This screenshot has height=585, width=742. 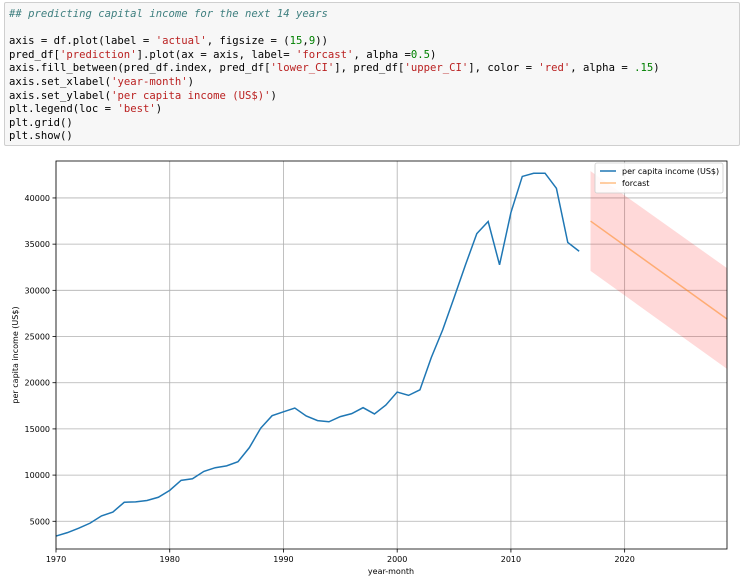 What do you see at coordinates (98, 54) in the screenshot?
I see `code-token: 'prediction'` at bounding box center [98, 54].